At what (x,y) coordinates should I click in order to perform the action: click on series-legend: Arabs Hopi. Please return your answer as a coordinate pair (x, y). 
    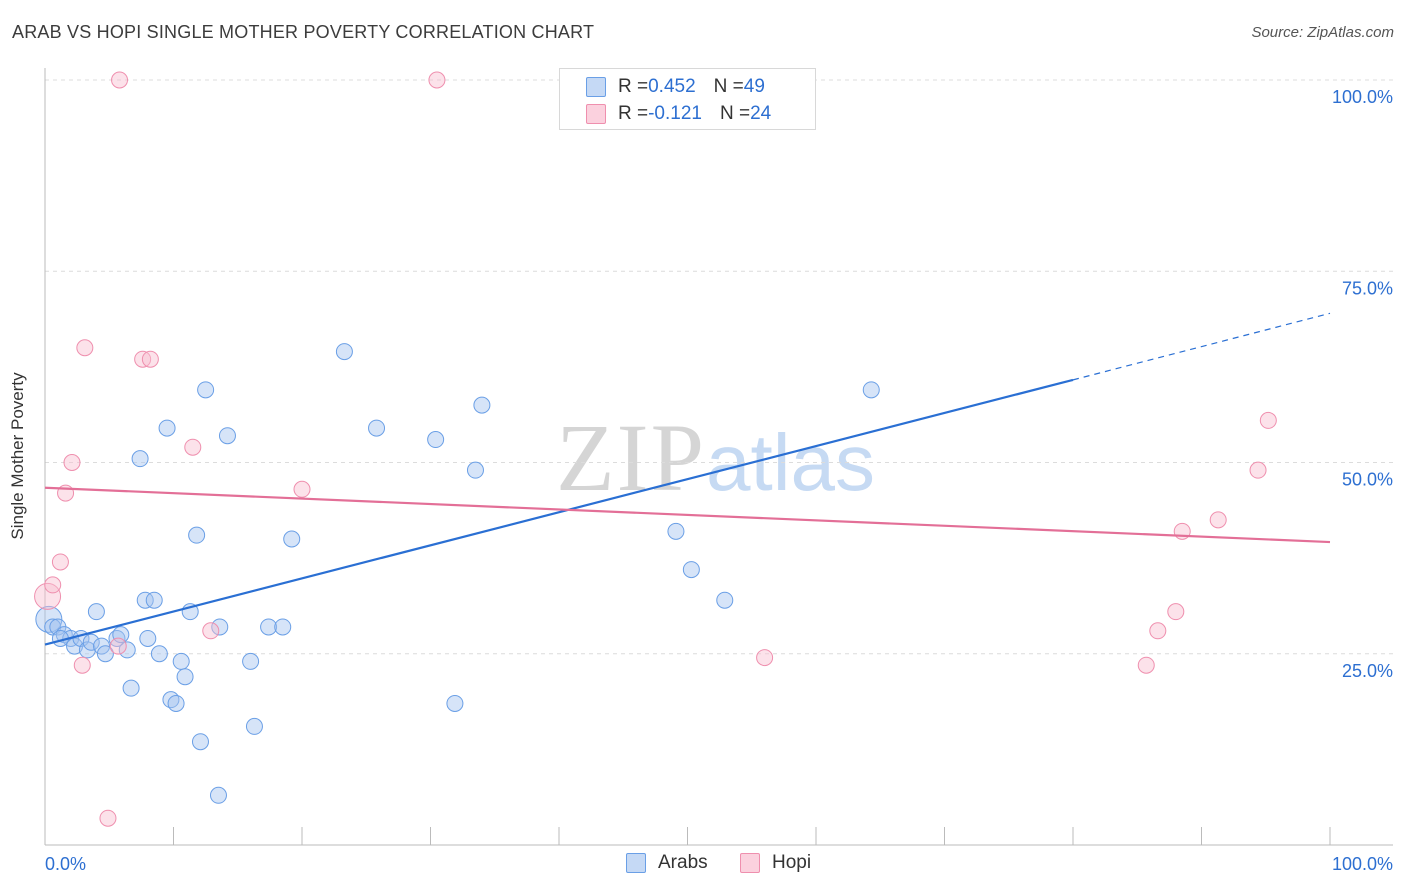
    Looking at the image, I should click on (703, 865).